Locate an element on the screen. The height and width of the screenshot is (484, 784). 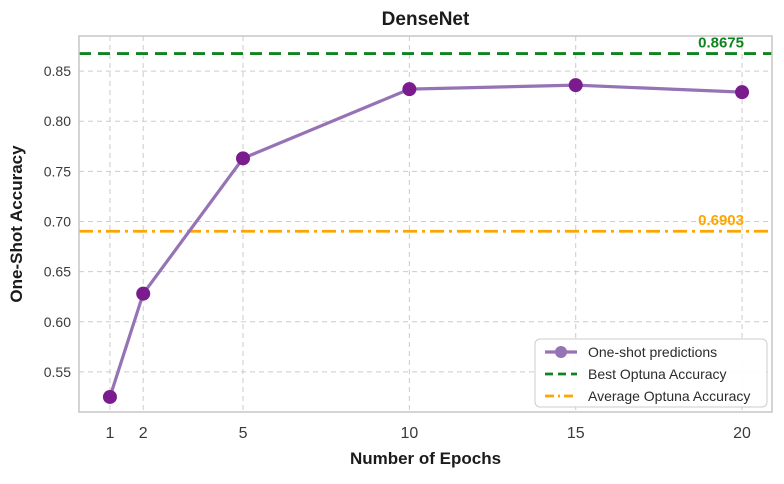
legend-box is located at coordinates (651, 373).